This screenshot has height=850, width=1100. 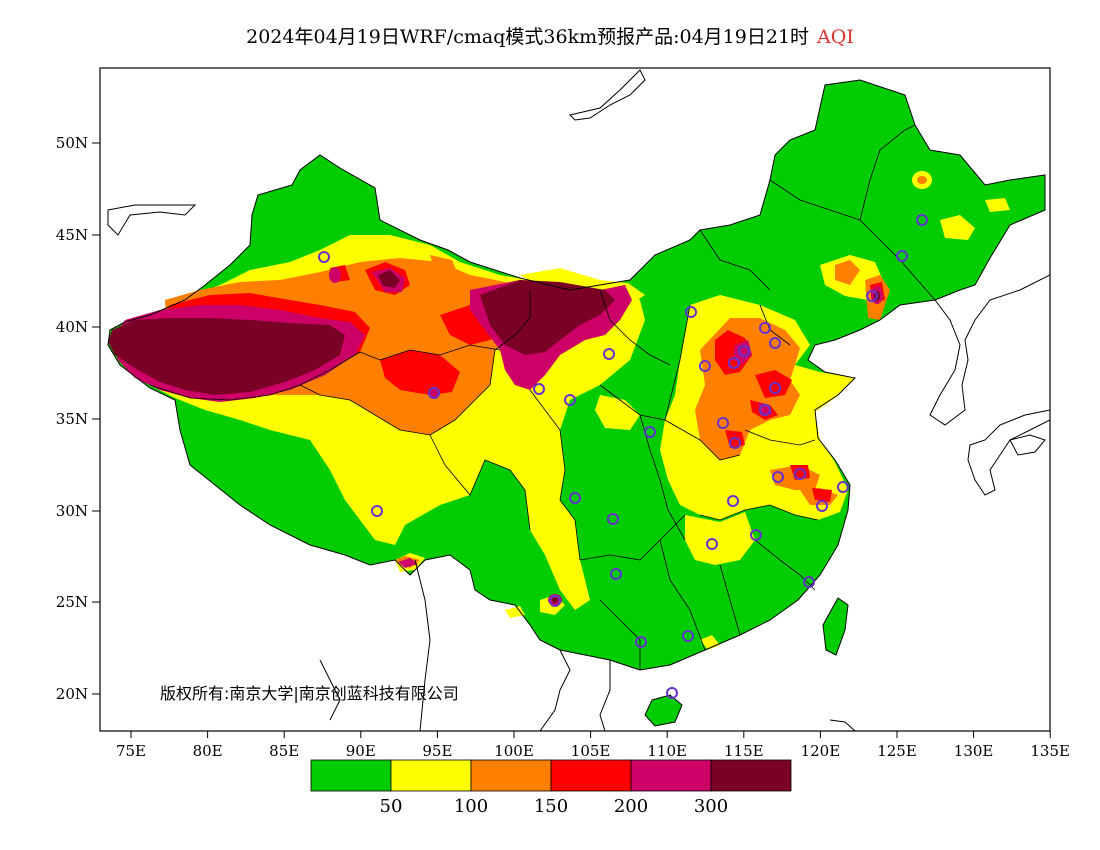 I want to click on title-variable: AQI, so click(x=835, y=37).